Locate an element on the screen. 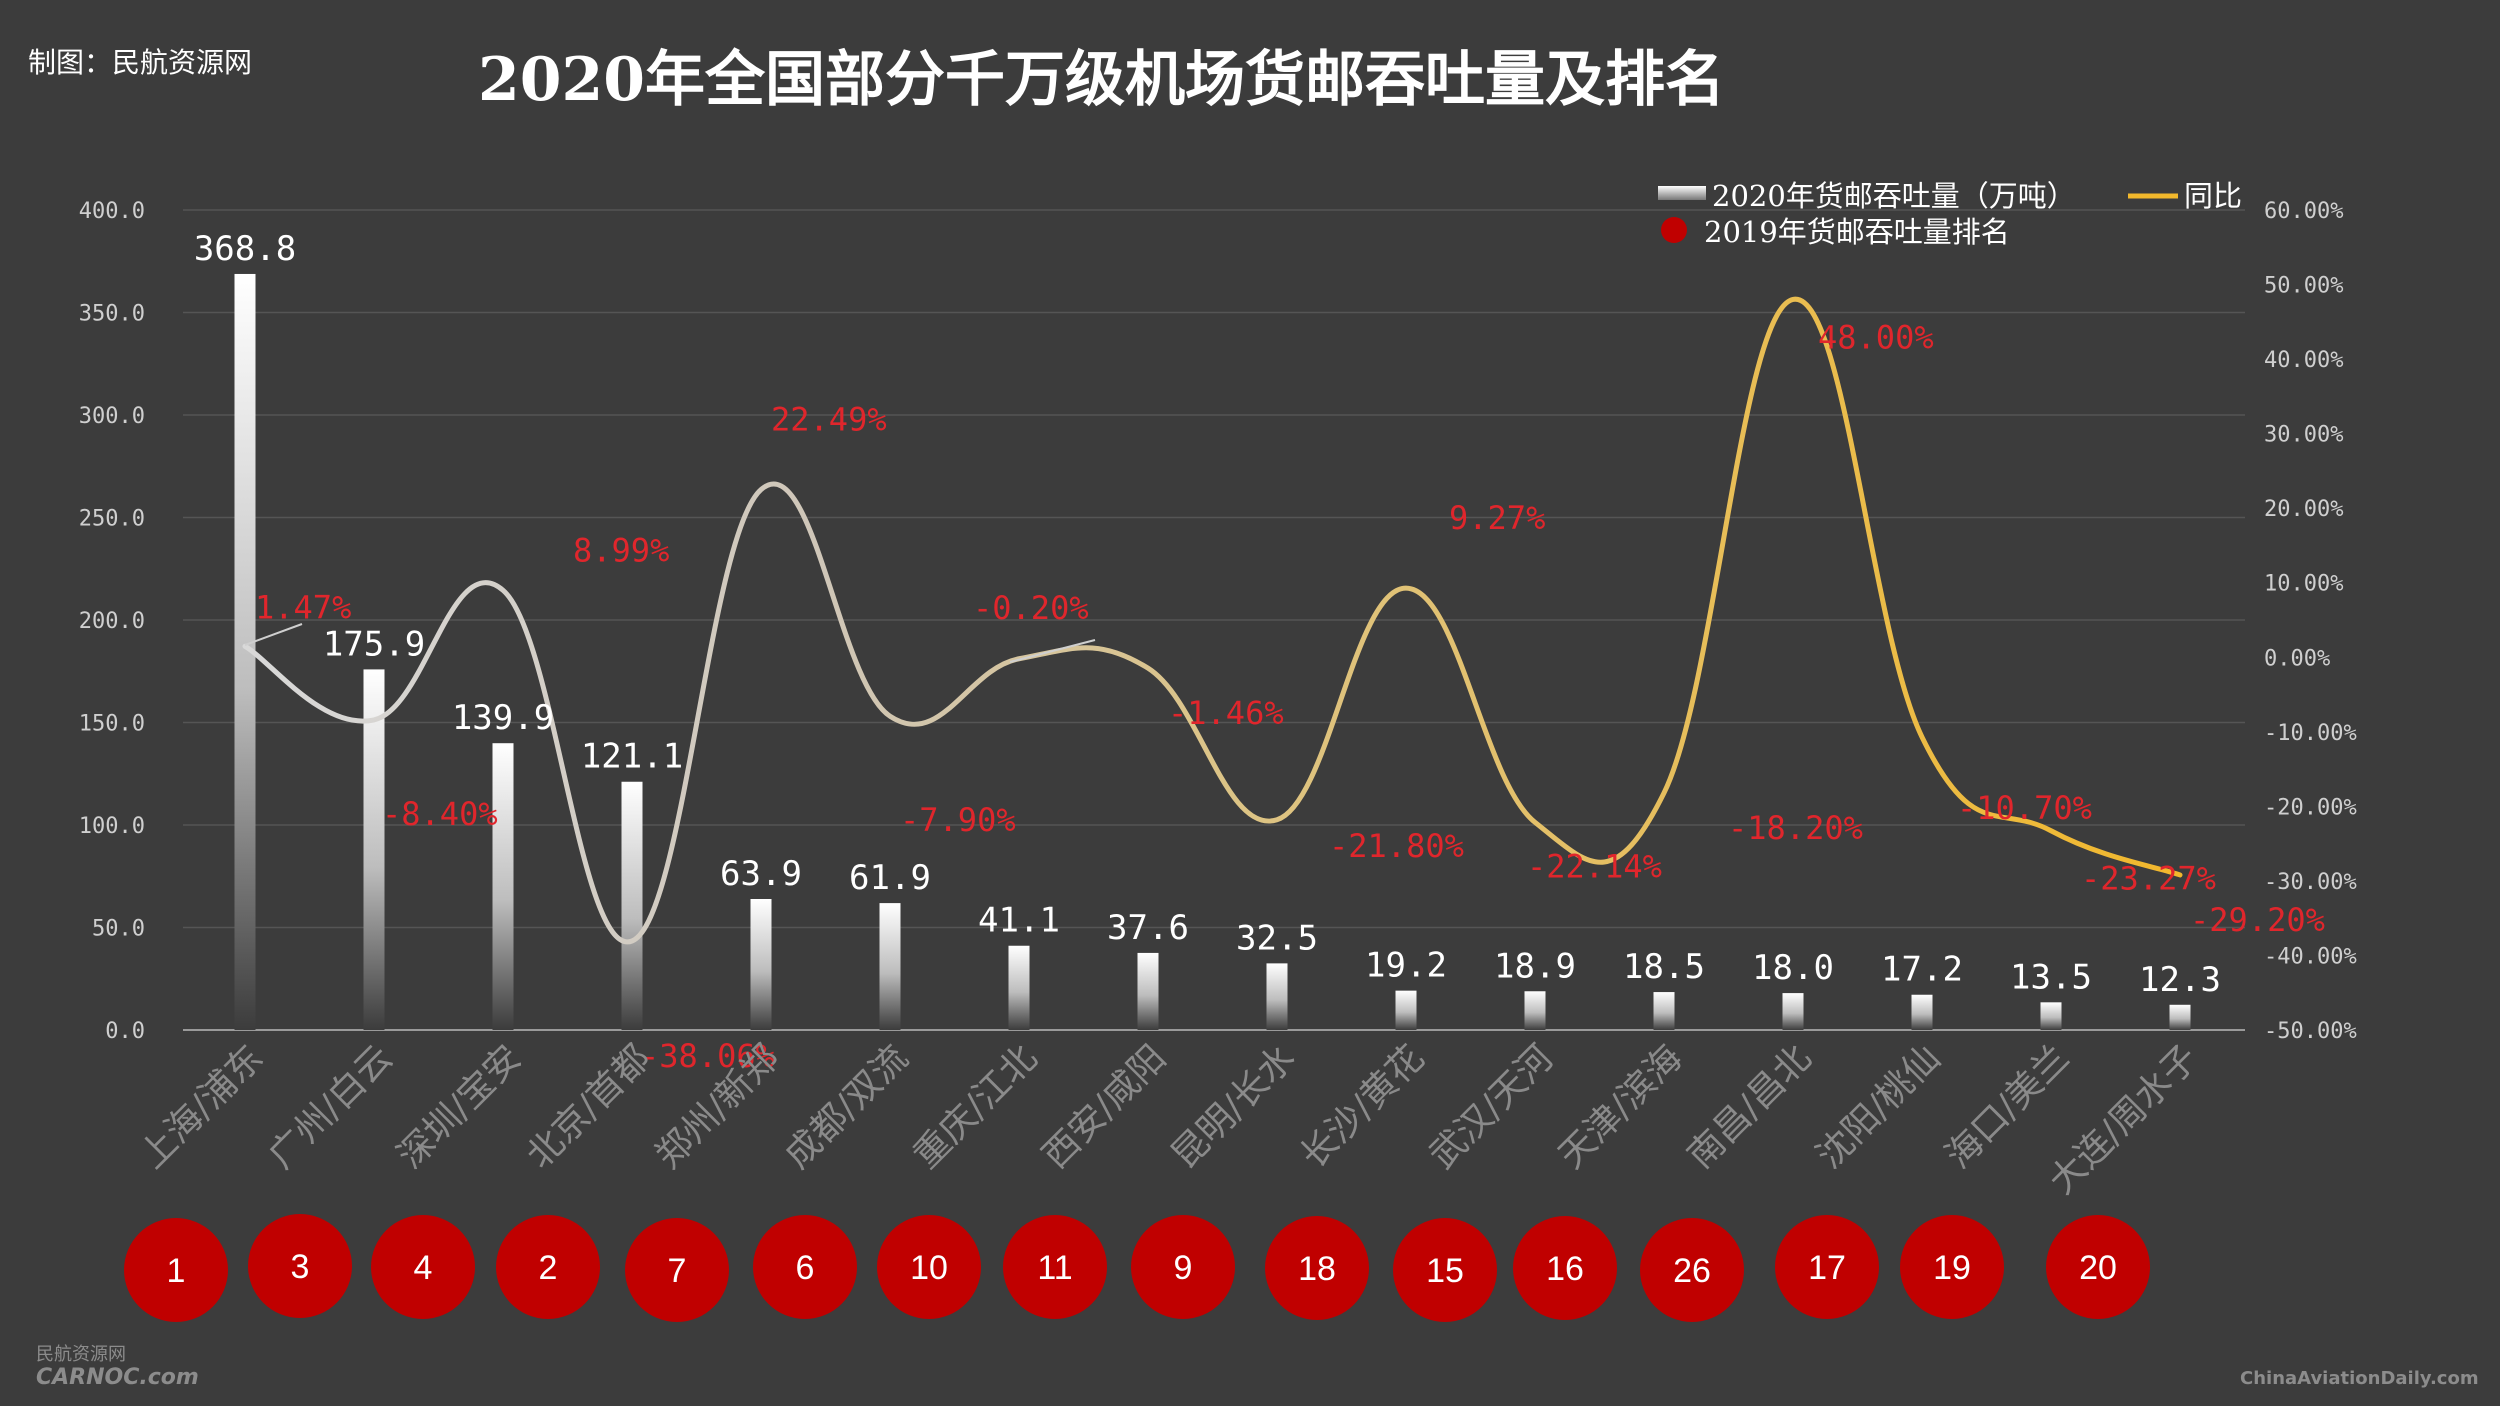  bar-value-label: 63.9 is located at coordinates (761, 874).